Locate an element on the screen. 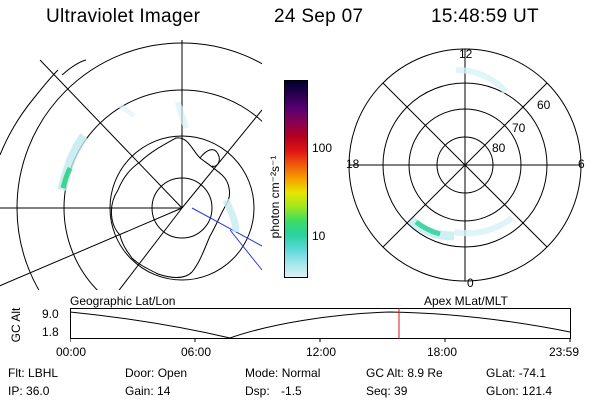 This screenshot has width=600, height=400. ip-value: 36.0 is located at coordinates (38, 391).